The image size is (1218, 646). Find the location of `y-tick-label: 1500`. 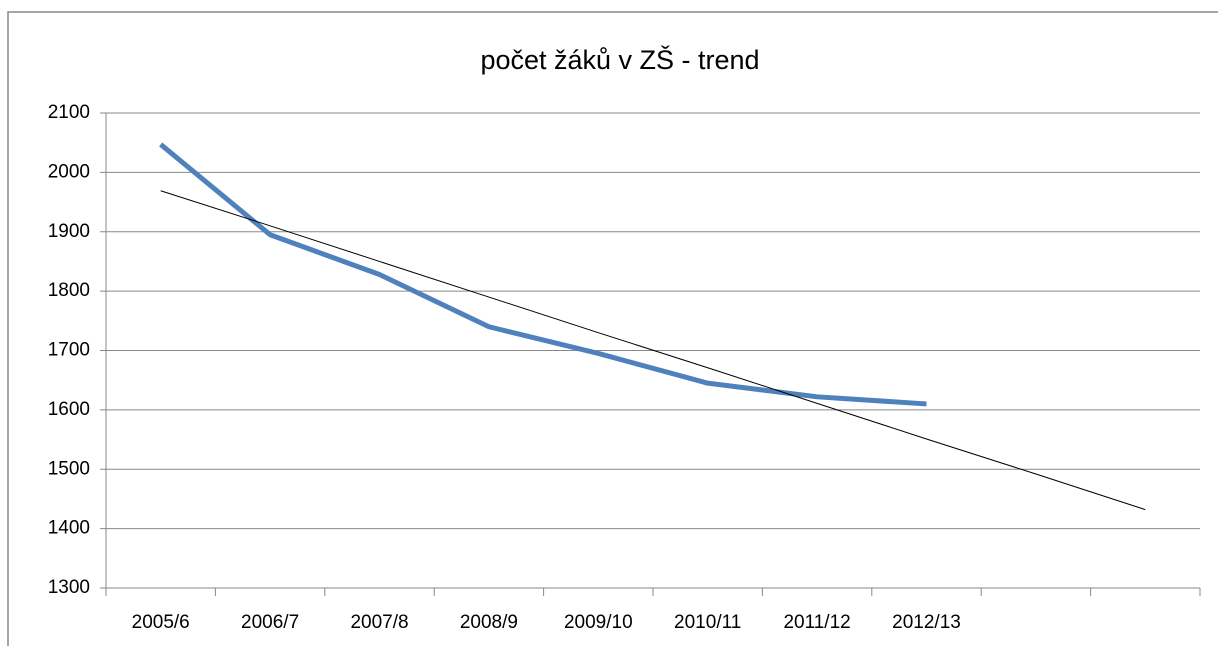

y-tick-label: 1500 is located at coordinates (69, 468).